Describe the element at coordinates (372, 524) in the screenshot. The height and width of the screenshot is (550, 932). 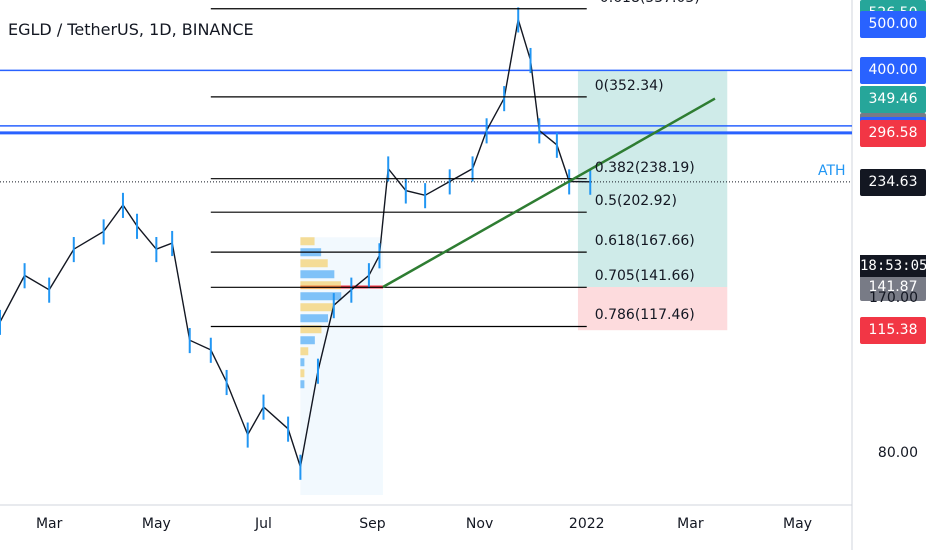
I see `x-tick-3: Sep` at that location.